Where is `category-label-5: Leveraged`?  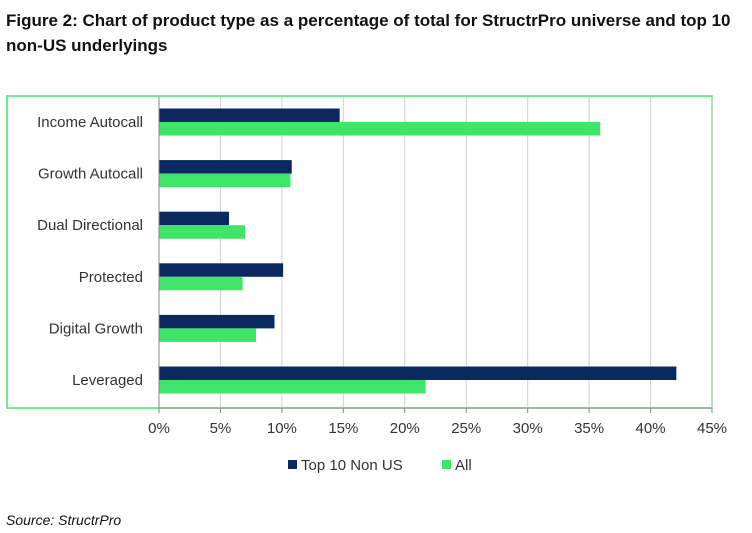 category-label-5: Leveraged is located at coordinates (107, 380).